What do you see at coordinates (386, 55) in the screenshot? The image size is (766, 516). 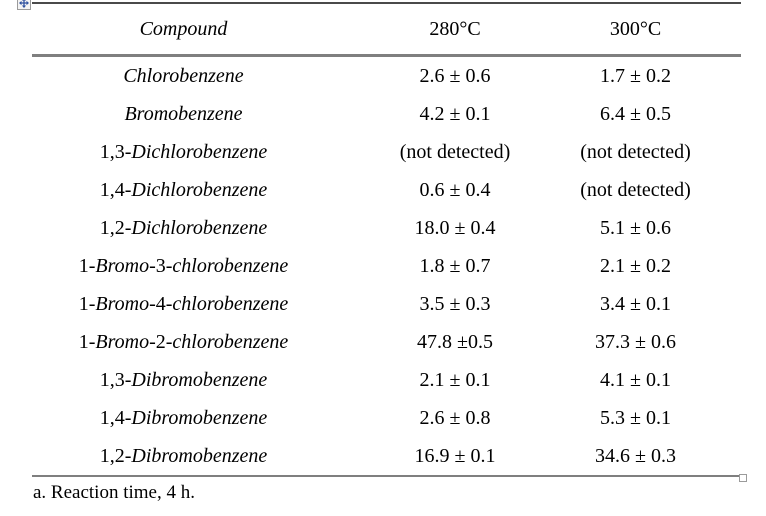 I see `table-header-rule` at bounding box center [386, 55].